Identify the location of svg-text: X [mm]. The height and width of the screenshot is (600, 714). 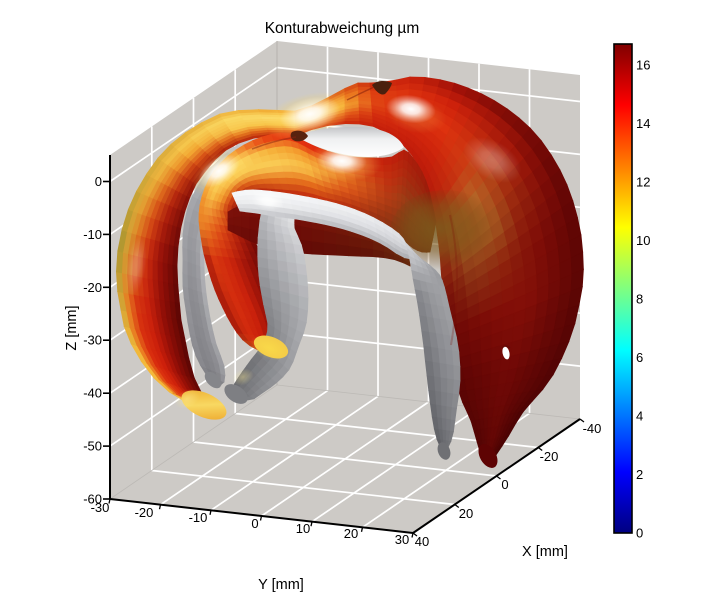
(545, 552).